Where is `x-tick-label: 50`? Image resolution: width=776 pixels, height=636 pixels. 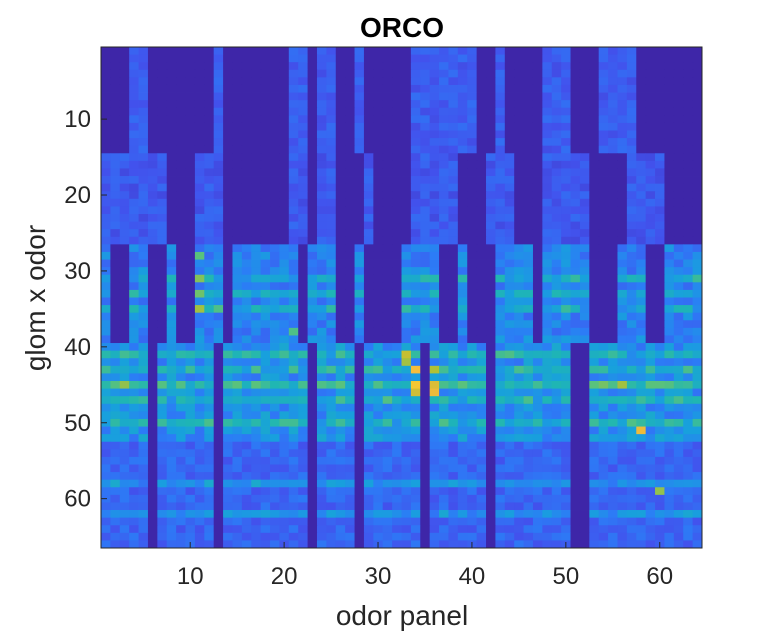 x-tick-label: 50 is located at coordinates (565, 576).